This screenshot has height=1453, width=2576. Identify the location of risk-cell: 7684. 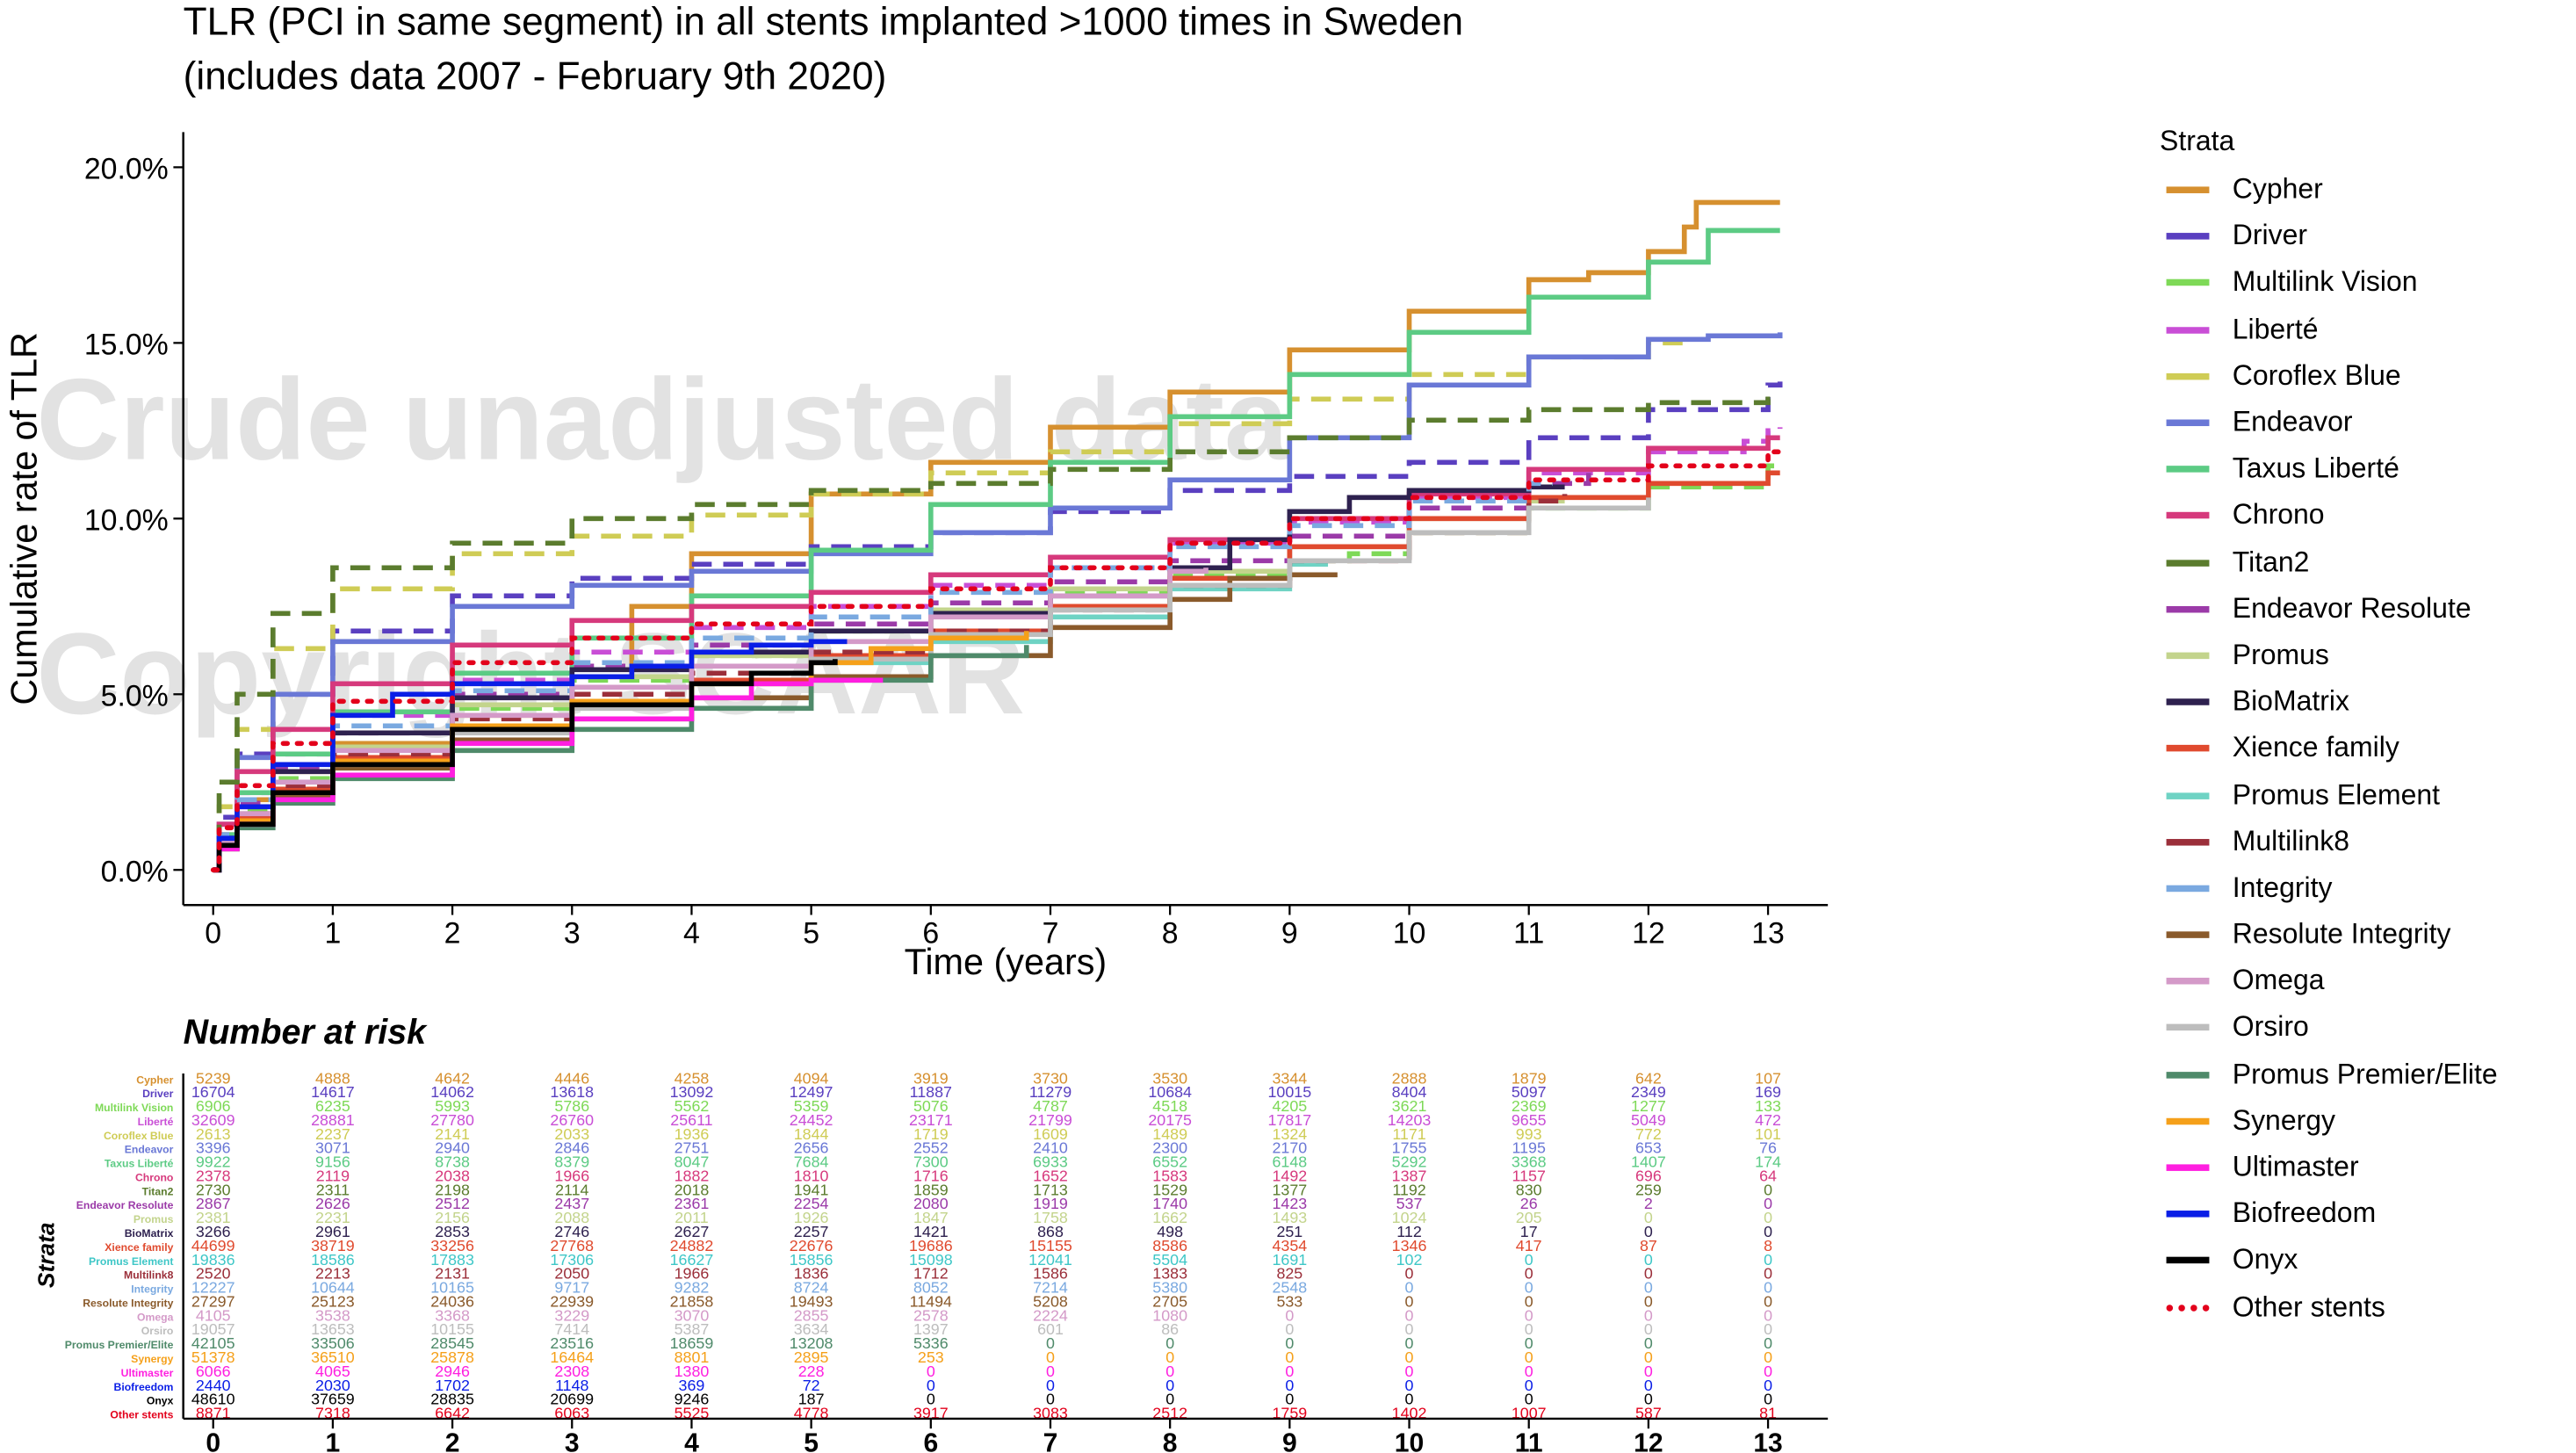
(811, 1162).